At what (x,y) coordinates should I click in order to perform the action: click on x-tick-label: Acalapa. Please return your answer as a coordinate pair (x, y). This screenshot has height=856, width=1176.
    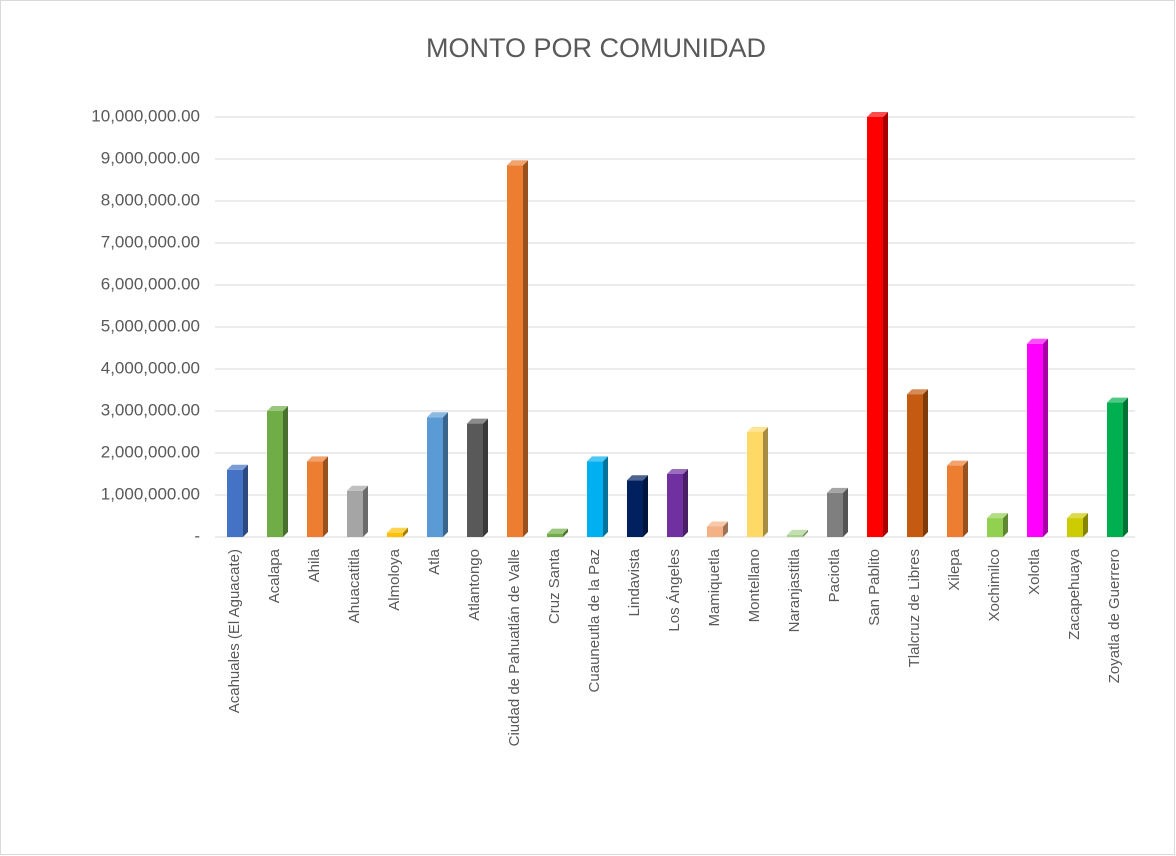
    Looking at the image, I should click on (274, 575).